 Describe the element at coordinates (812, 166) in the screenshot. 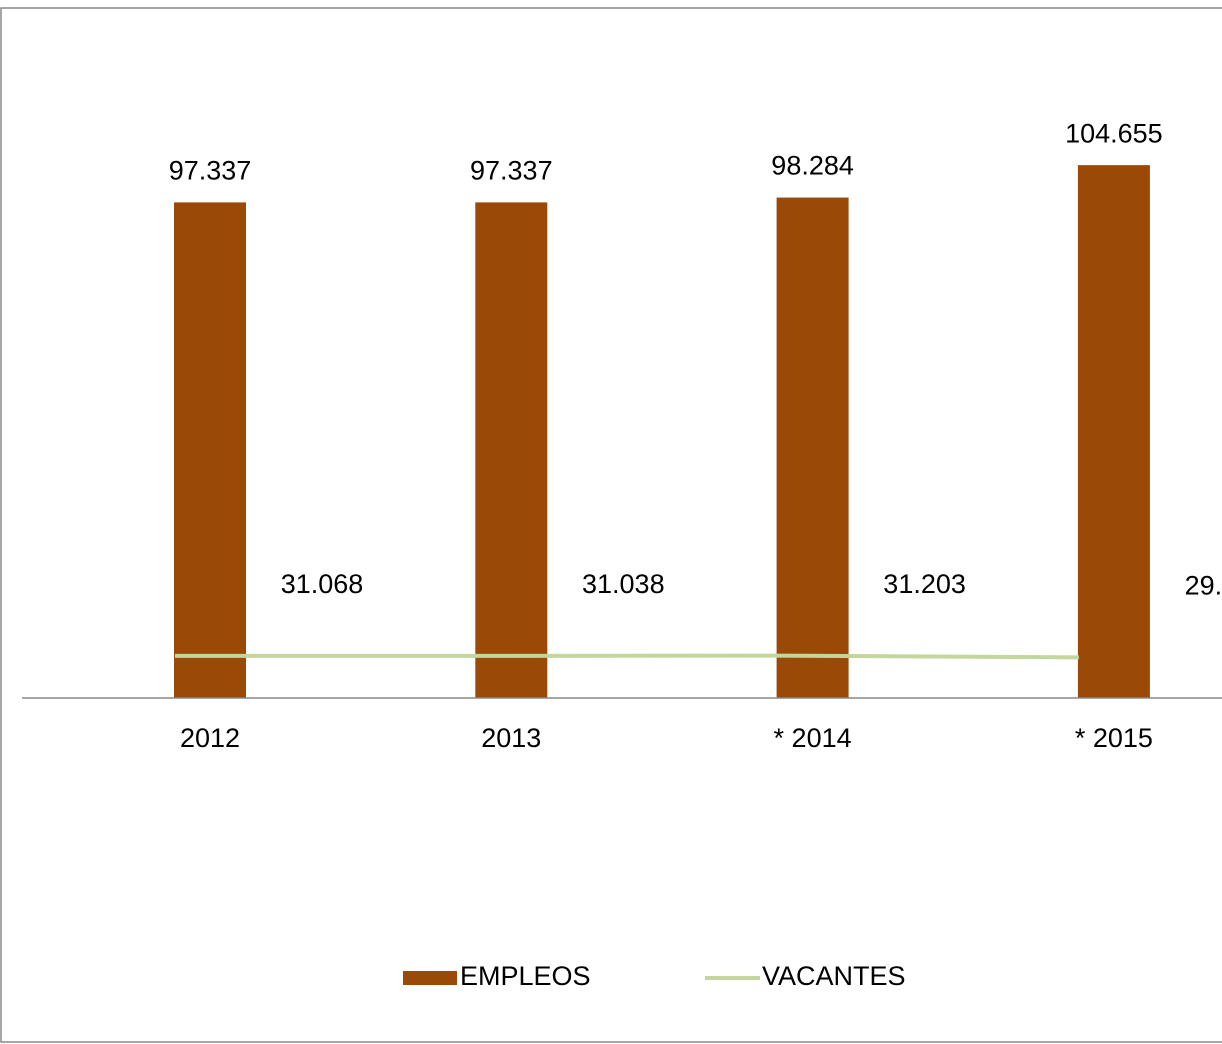

I see `data-label: 98.284` at that location.